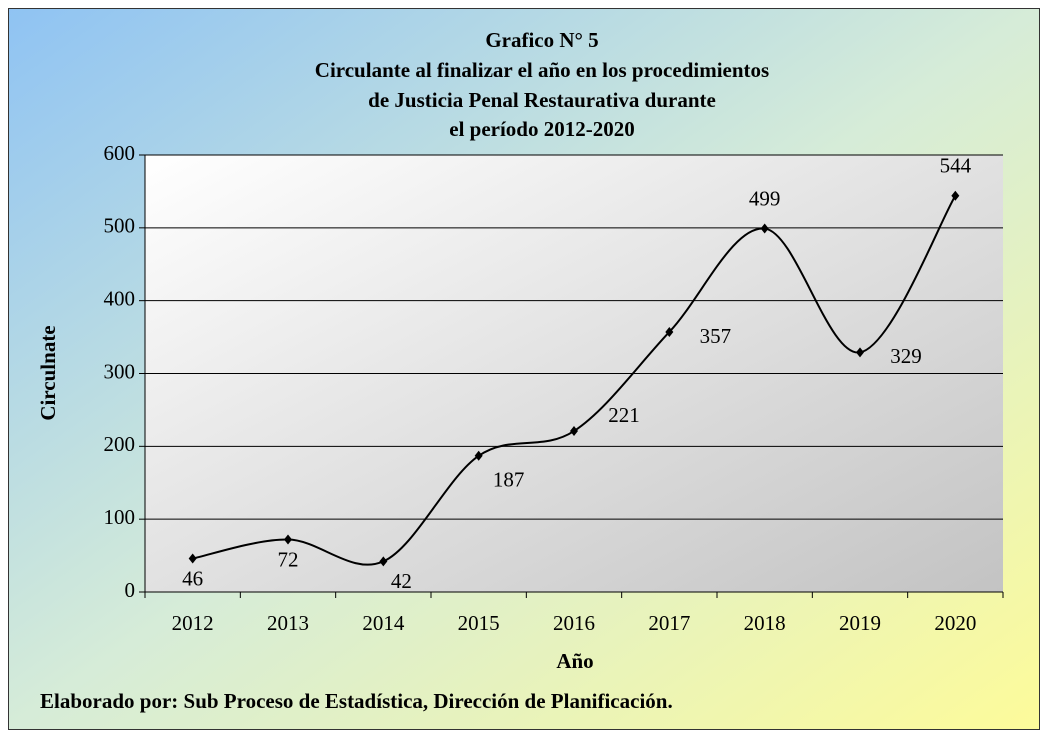 Image resolution: width=1047 pixels, height=738 pixels. Describe the element at coordinates (542, 100) in the screenshot. I see `chart-subtitle: de Justicia Penal Restaurativa durante` at that location.